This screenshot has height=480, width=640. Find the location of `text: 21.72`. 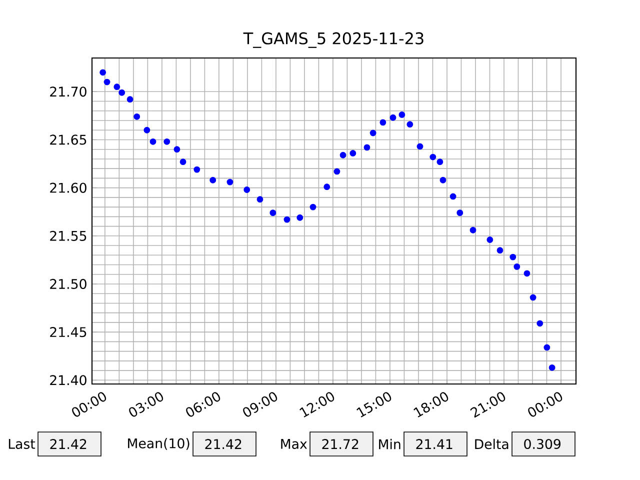

text: 21.72 is located at coordinates (340, 444).